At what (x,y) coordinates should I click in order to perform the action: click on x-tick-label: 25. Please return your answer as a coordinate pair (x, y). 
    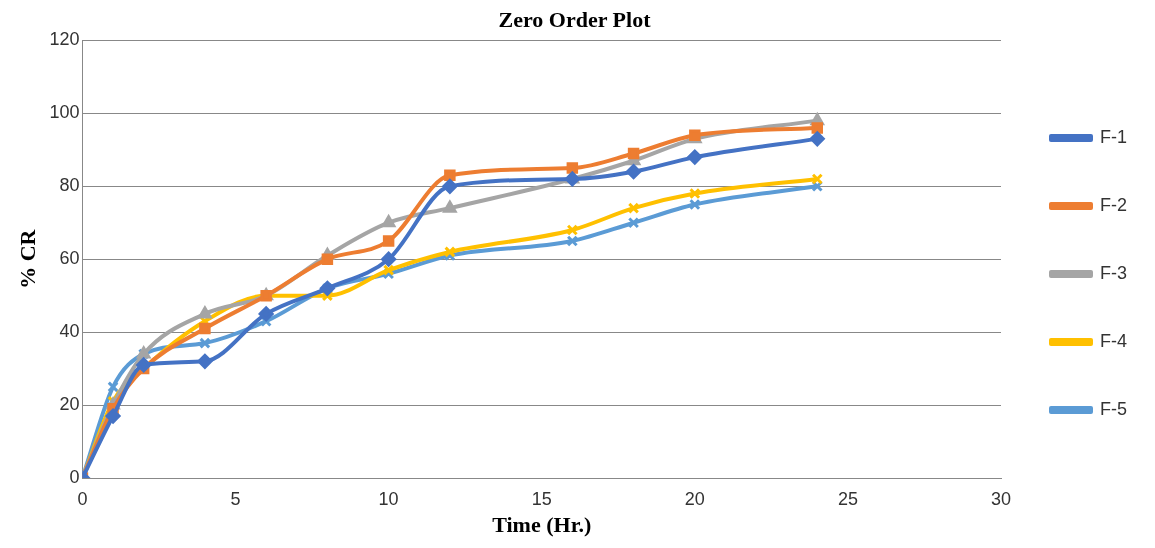
    Looking at the image, I should click on (847, 498).